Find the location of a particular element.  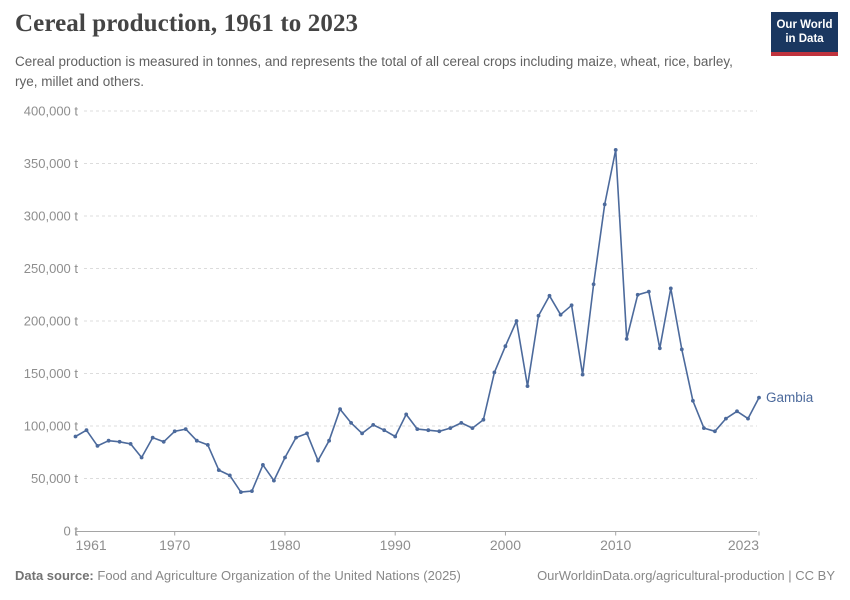

x-tick-label: 2000 is located at coordinates (505, 545).